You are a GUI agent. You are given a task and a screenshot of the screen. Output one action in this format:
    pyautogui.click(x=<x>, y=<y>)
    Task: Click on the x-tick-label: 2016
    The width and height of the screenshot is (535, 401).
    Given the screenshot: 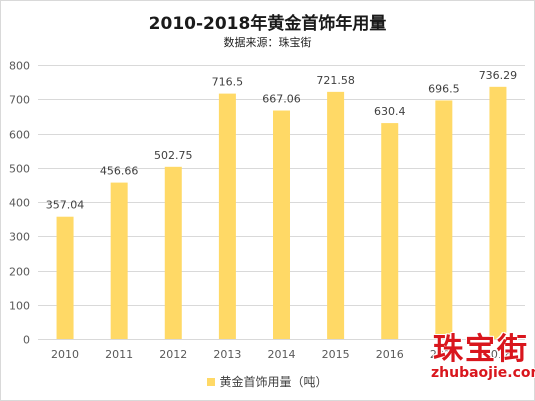 What is the action you would take?
    pyautogui.click(x=390, y=354)
    